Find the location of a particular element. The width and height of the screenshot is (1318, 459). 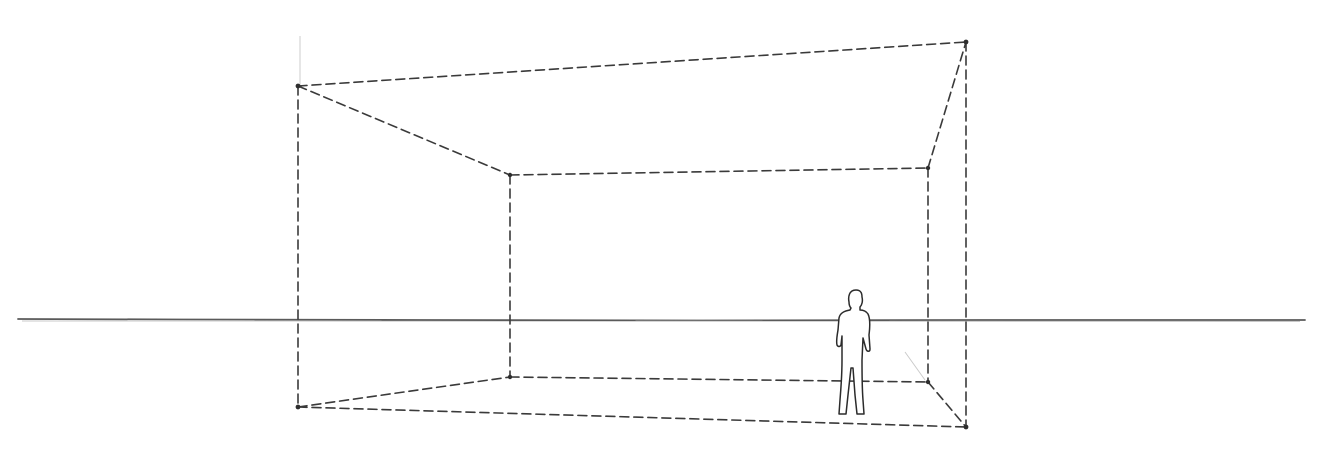

floor-back-edge is located at coordinates (719, 379).